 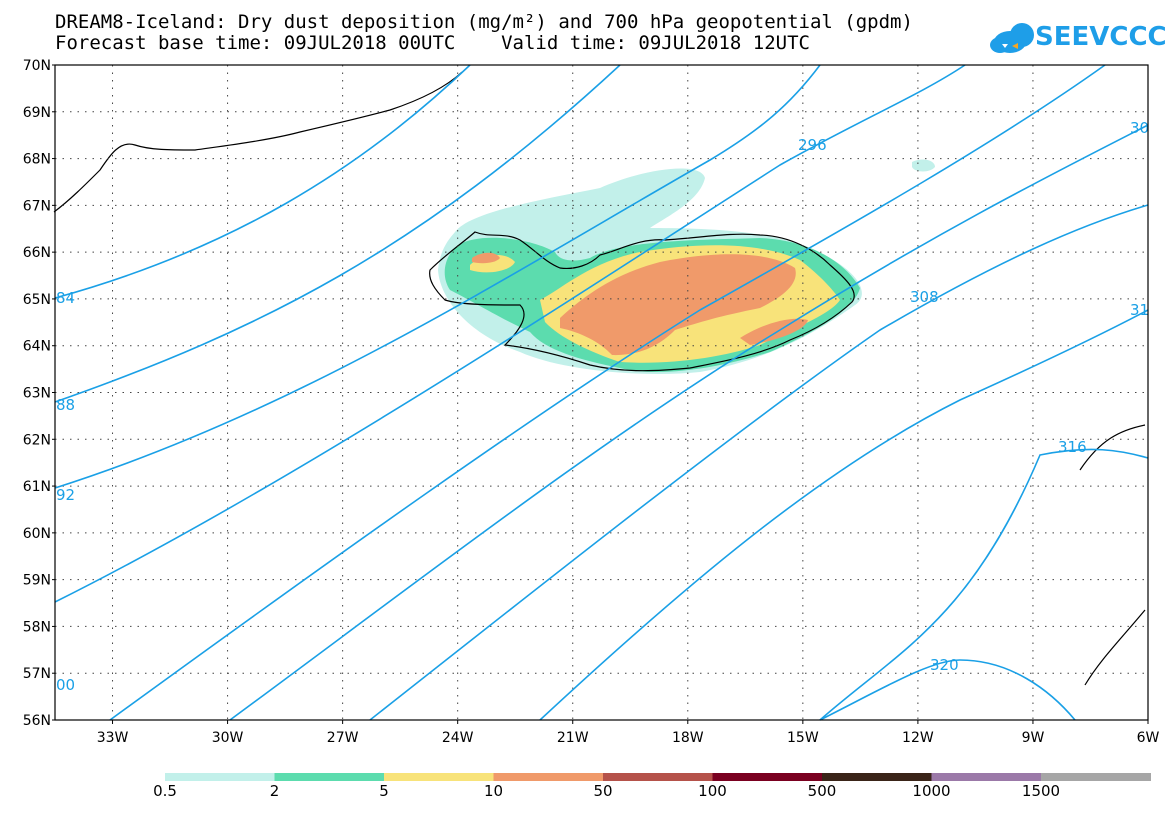 I want to click on dust-deposition-shading, so click(x=686, y=266).